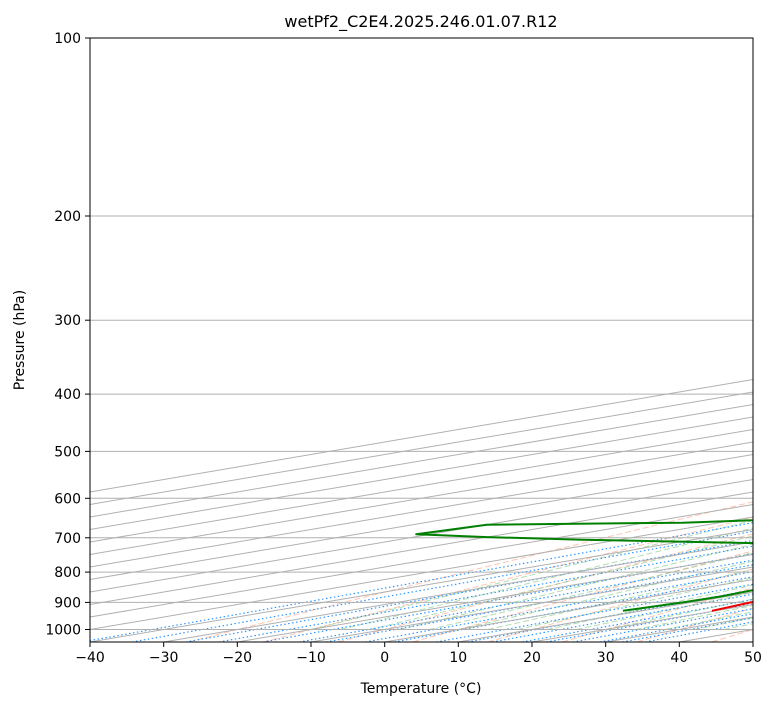 Image resolution: width=775 pixels, height=708 pixels. I want to click on dry-adiabats, so click(470, 571).